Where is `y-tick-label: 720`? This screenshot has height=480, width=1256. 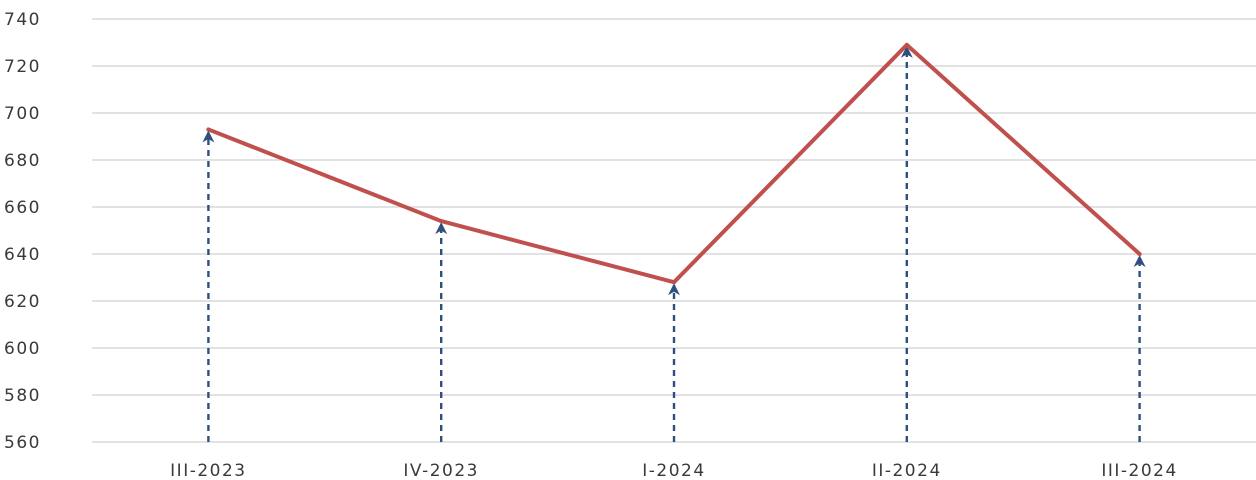 y-tick-label: 720 is located at coordinates (22, 67).